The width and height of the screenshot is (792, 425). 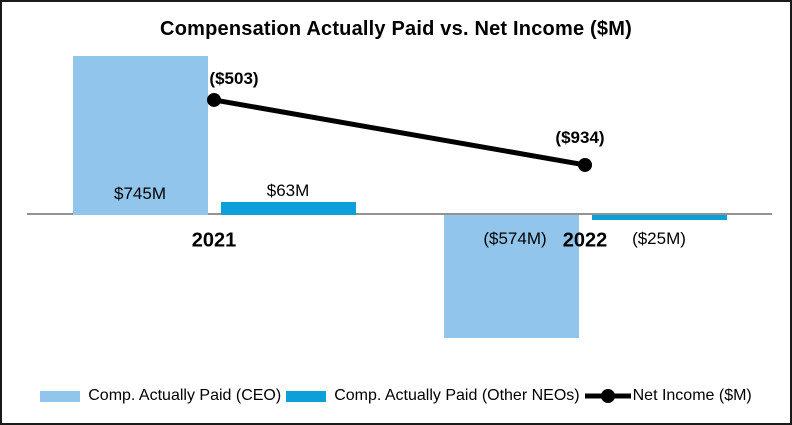 I want to click on bar-ceo-2022, so click(x=511, y=276).